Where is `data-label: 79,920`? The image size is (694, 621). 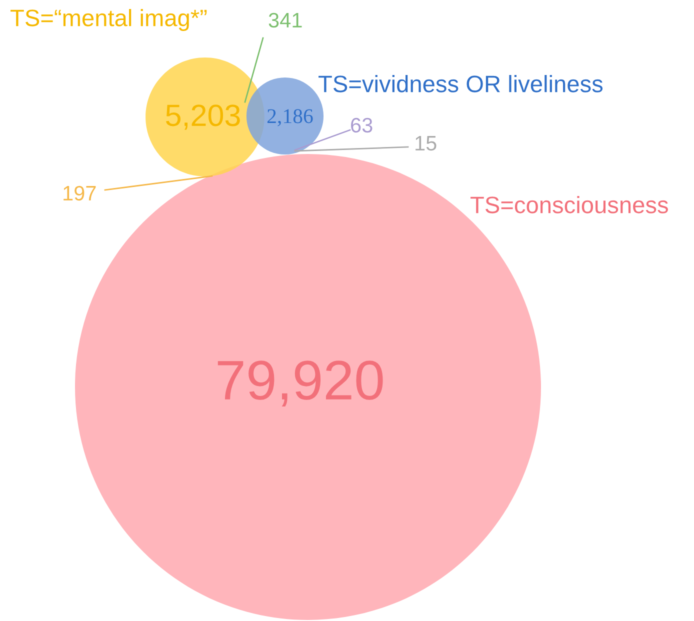 data-label: 79,920 is located at coordinates (300, 383).